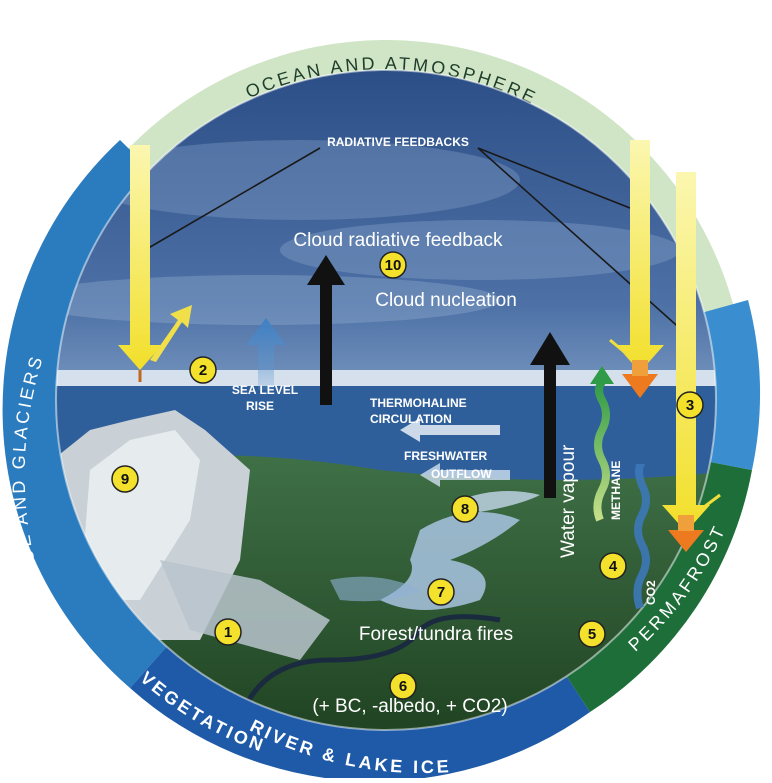 The width and height of the screenshot is (772, 783). I want to click on marker-number: 7, so click(441, 592).